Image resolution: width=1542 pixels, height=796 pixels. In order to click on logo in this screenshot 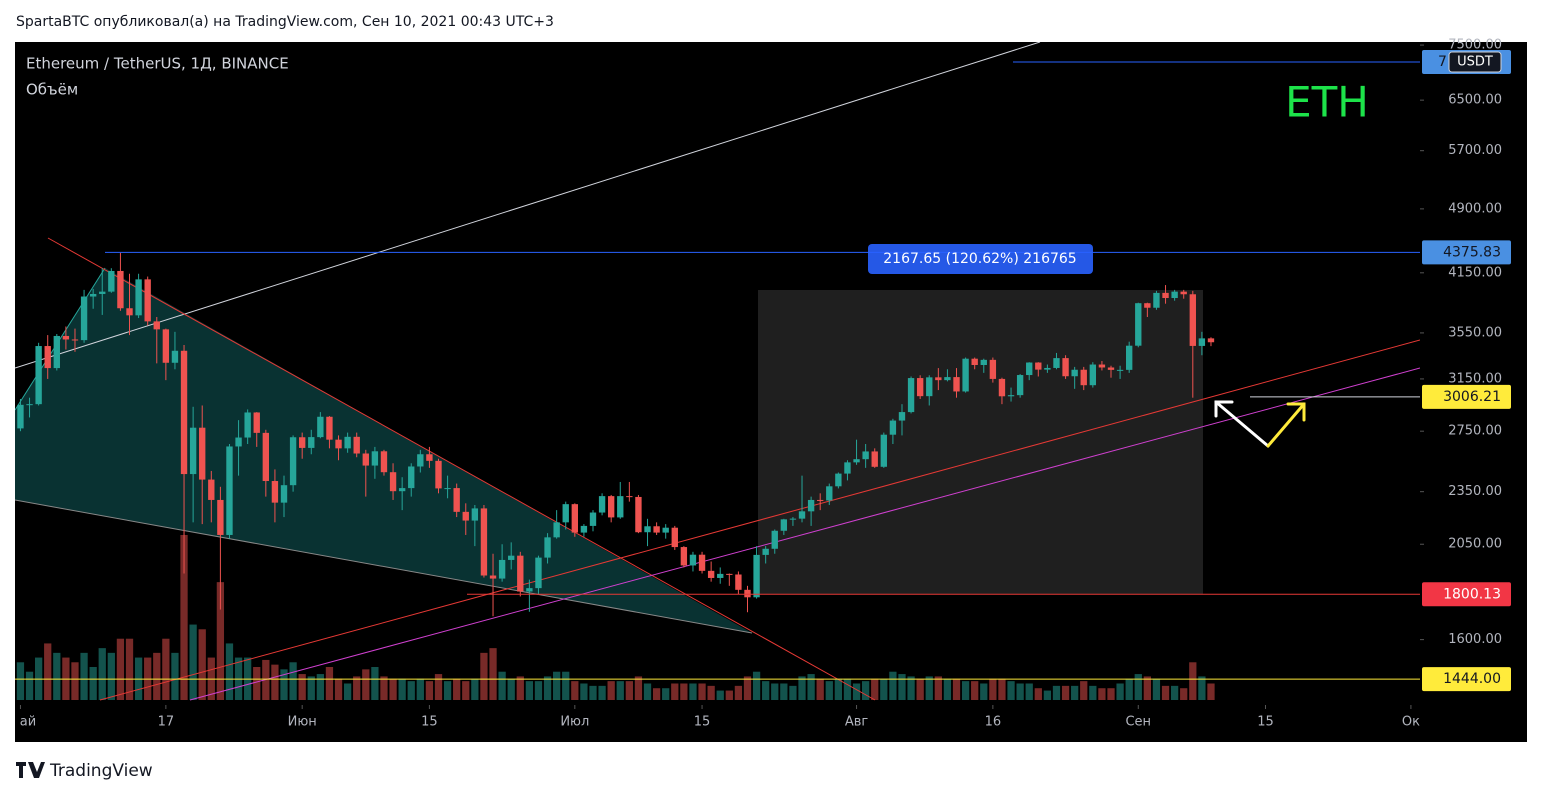, I will do `click(30, 770)`.